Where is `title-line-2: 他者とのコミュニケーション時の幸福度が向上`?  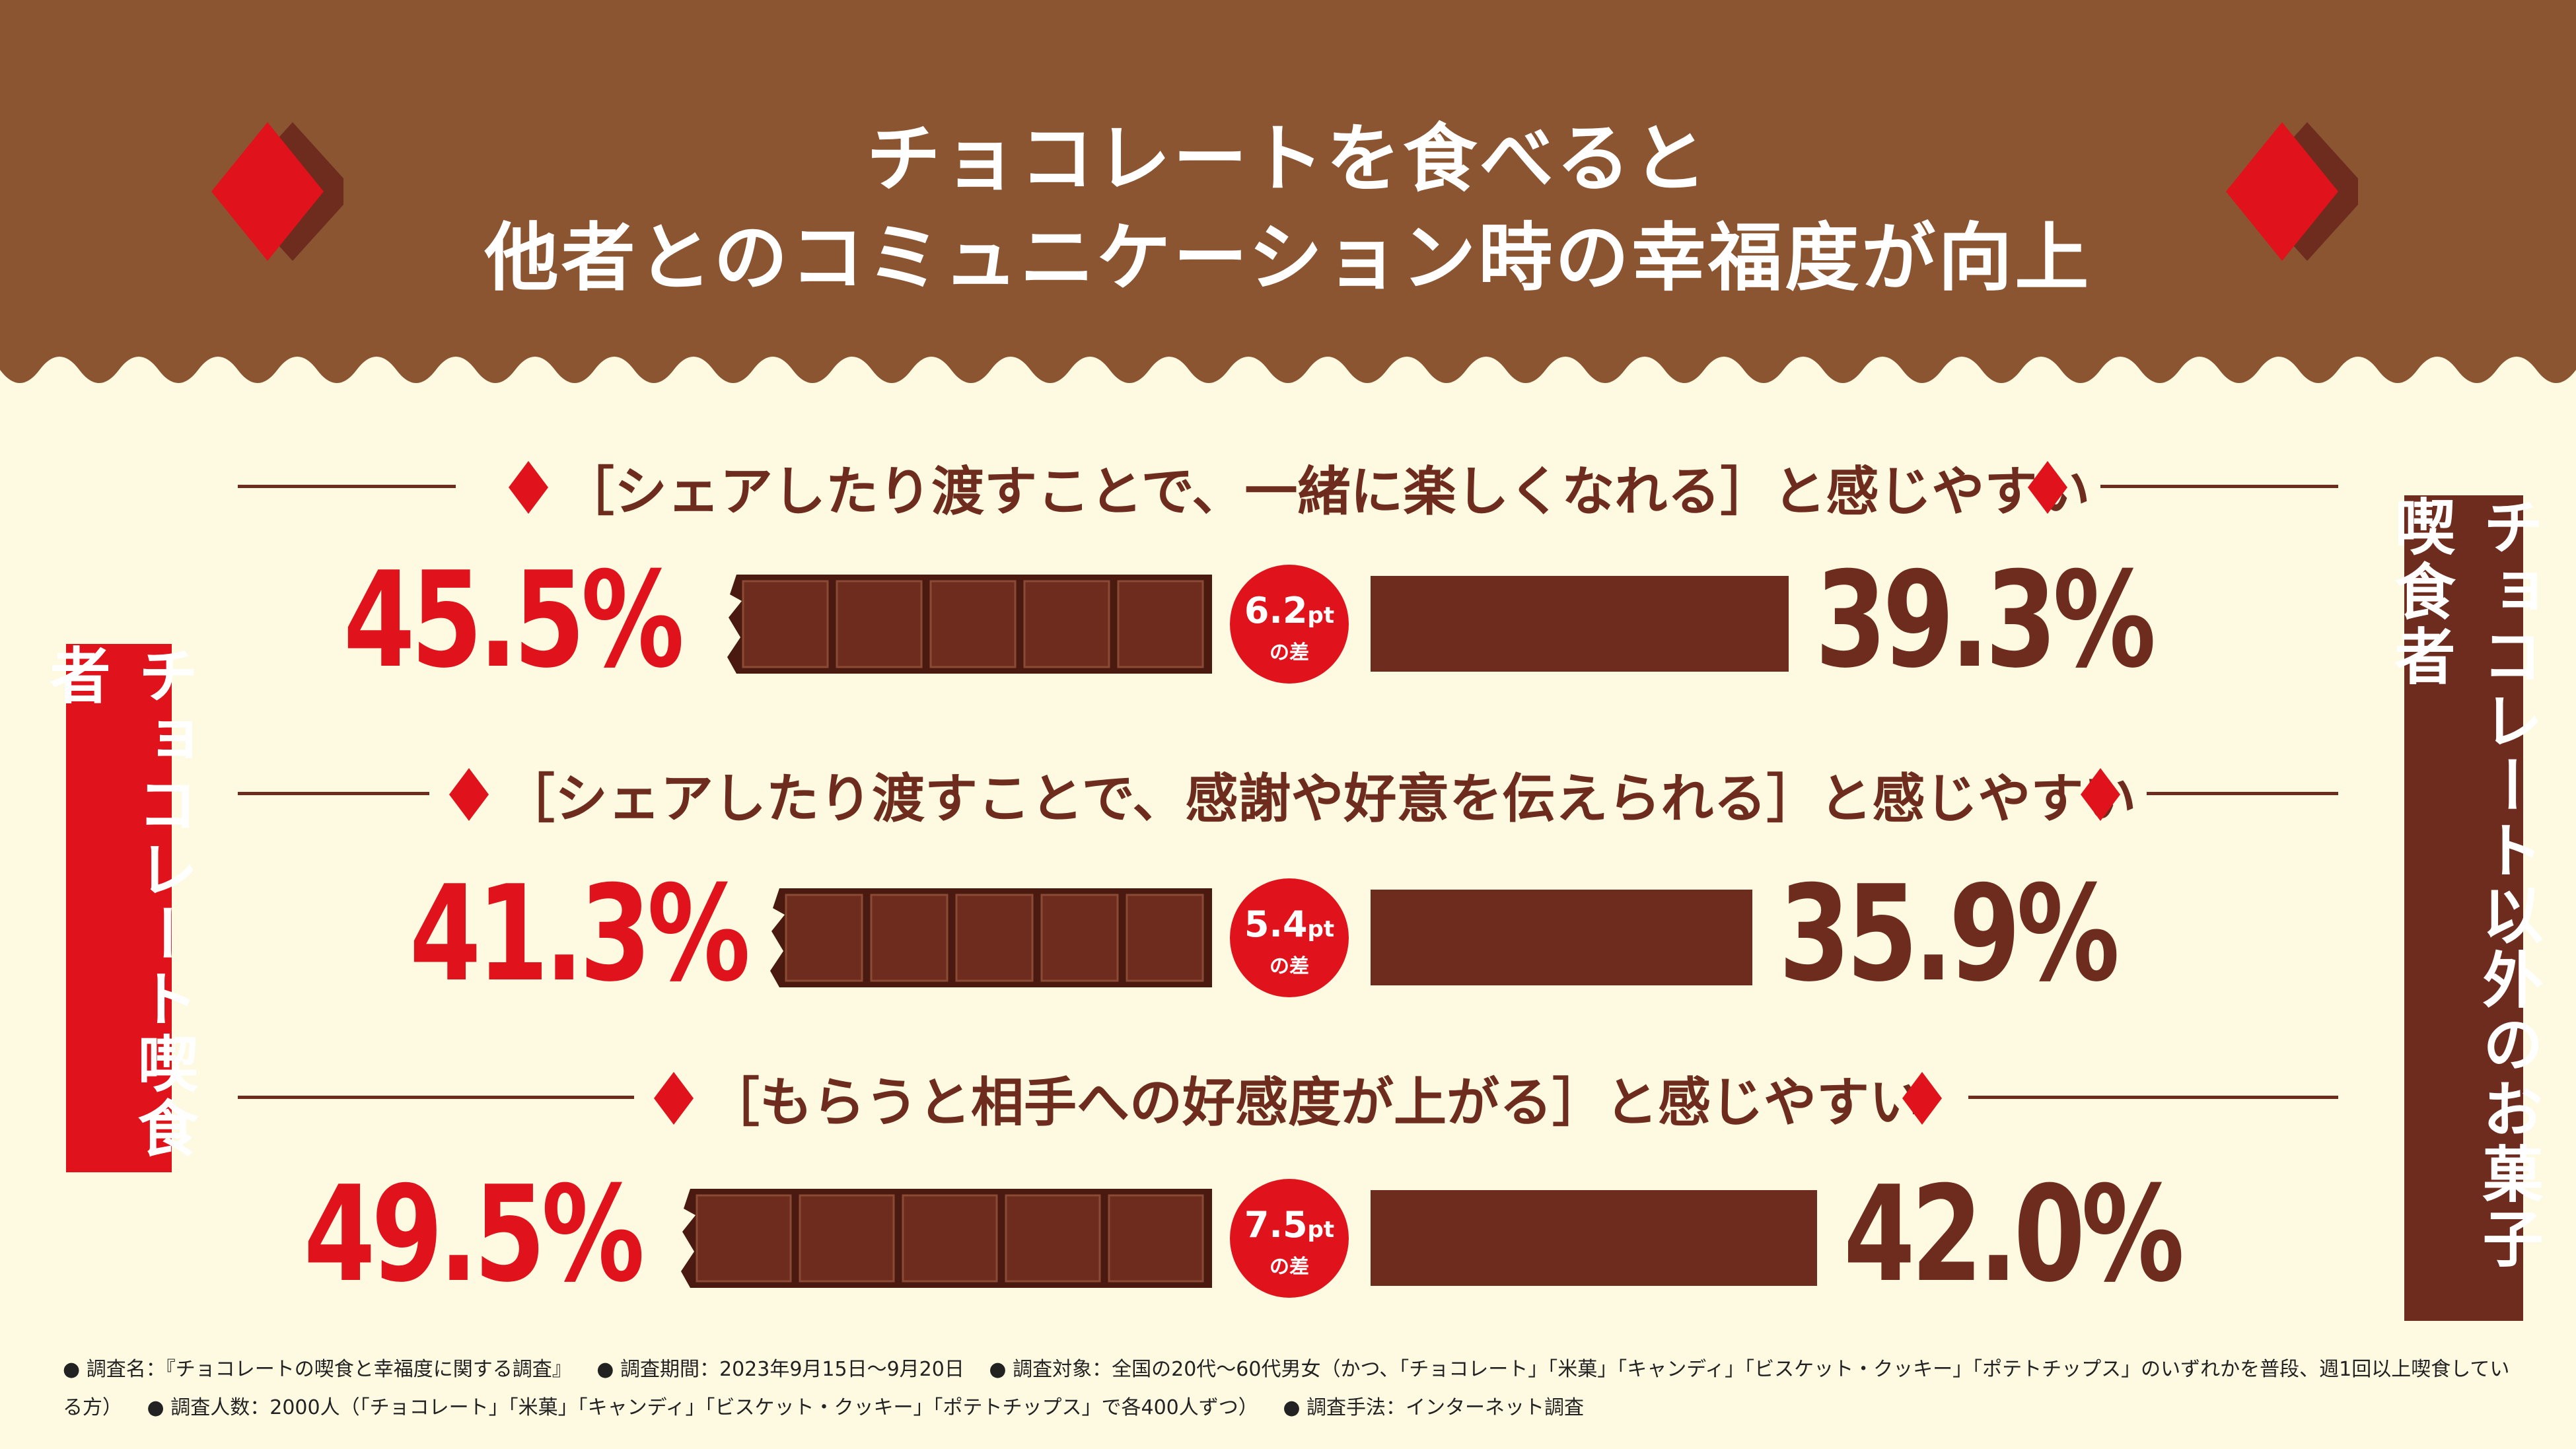 title-line-2: 他者とのコミュニケーション時の幸福度が向上 is located at coordinates (1288, 258).